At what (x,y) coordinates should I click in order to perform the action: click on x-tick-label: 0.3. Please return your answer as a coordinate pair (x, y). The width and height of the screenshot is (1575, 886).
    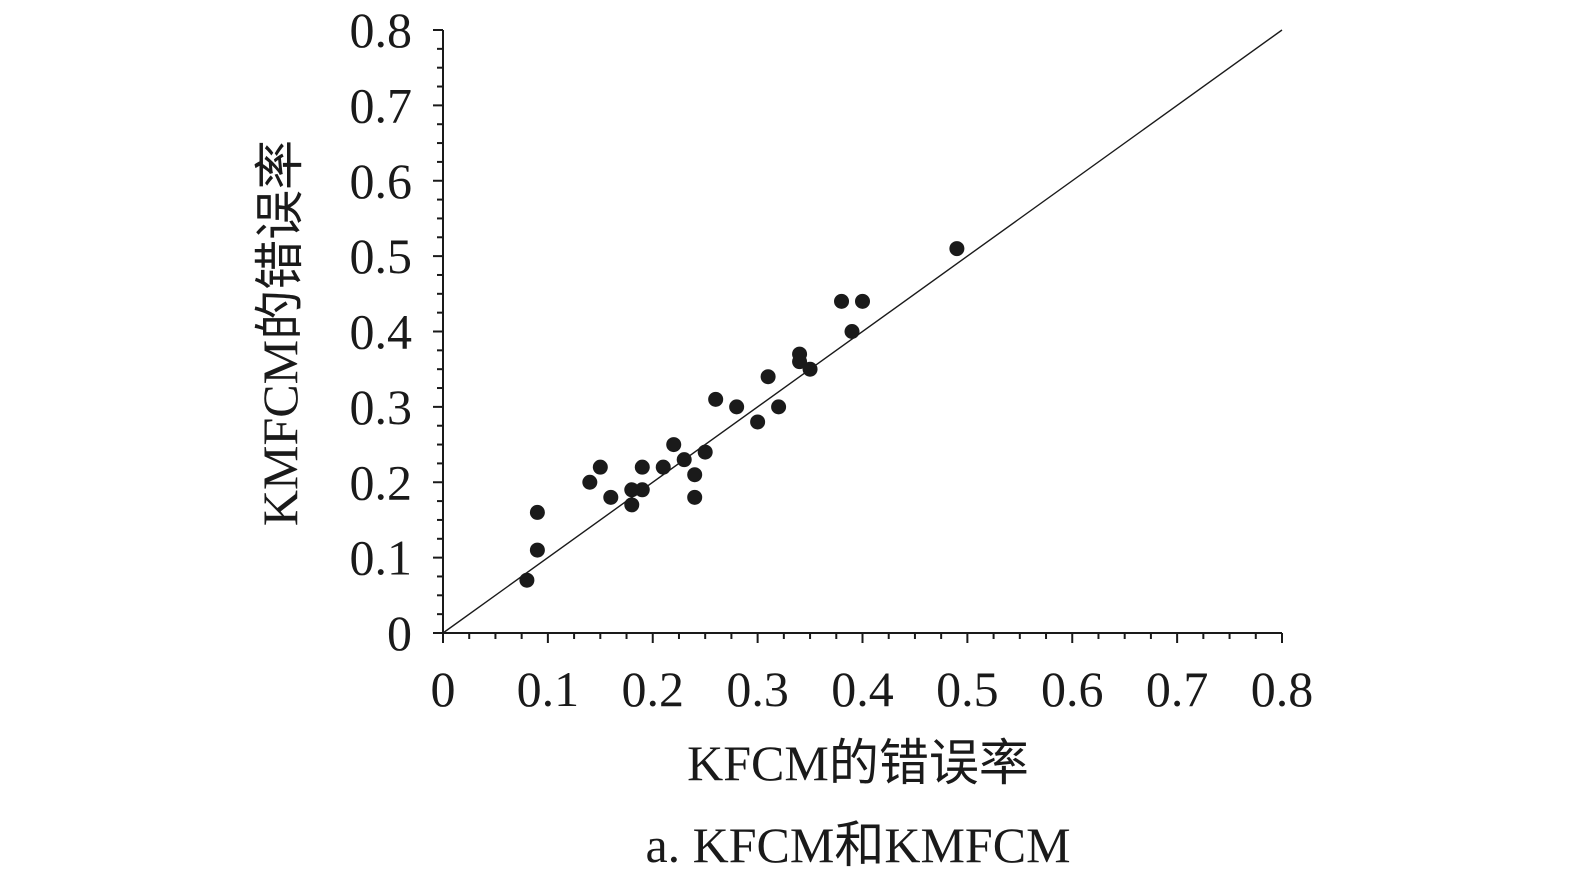
    Looking at the image, I should click on (757, 689).